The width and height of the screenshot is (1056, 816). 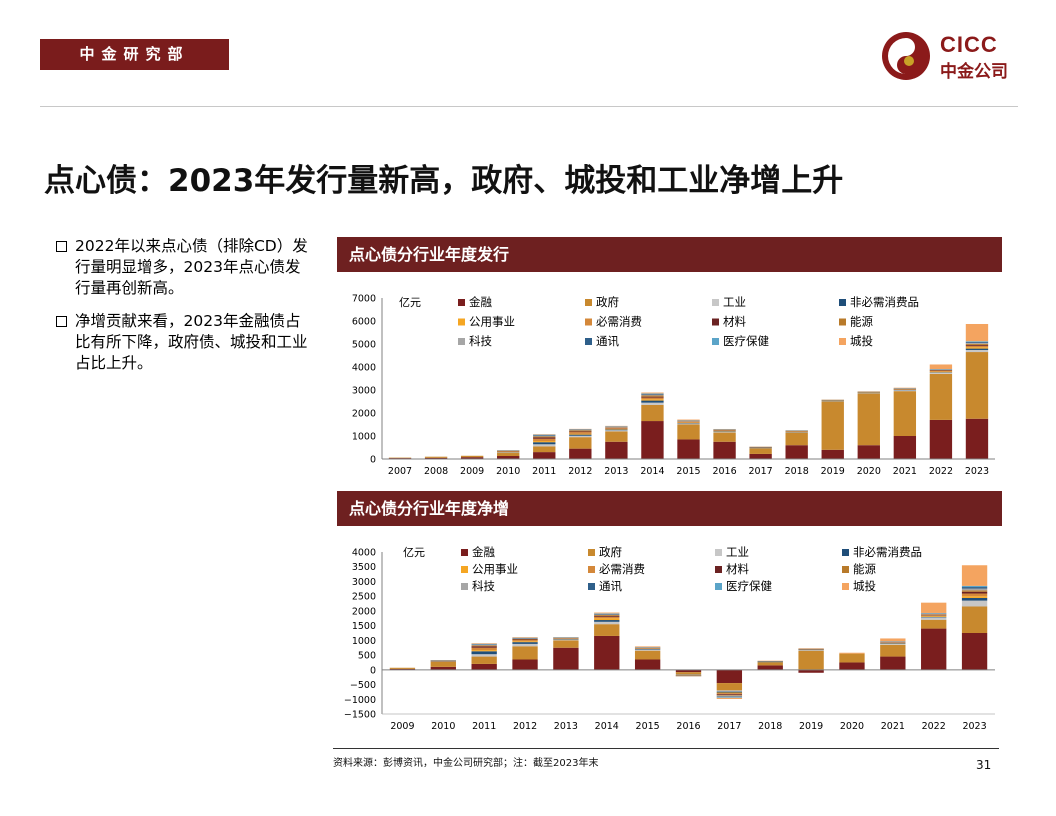 I want to click on legend-entry: 医疗保健, so click(x=746, y=341).